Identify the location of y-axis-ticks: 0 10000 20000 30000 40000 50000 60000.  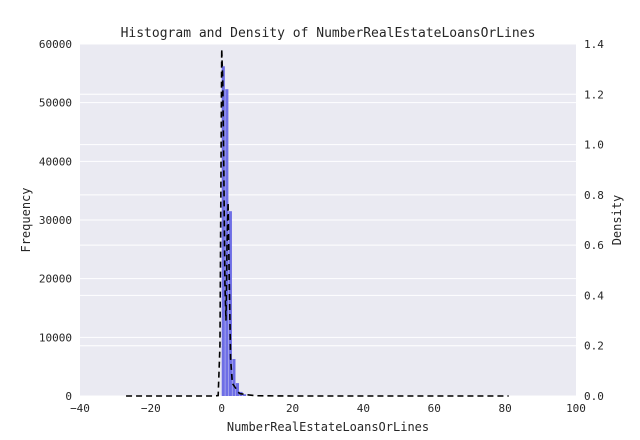
(55, 220).